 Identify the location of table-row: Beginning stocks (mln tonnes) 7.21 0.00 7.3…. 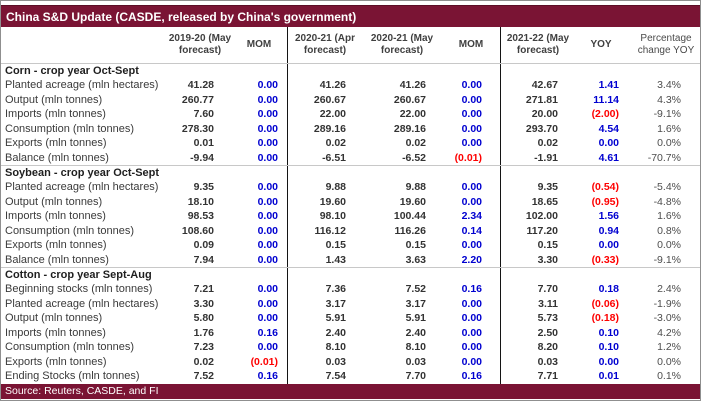
(350, 289).